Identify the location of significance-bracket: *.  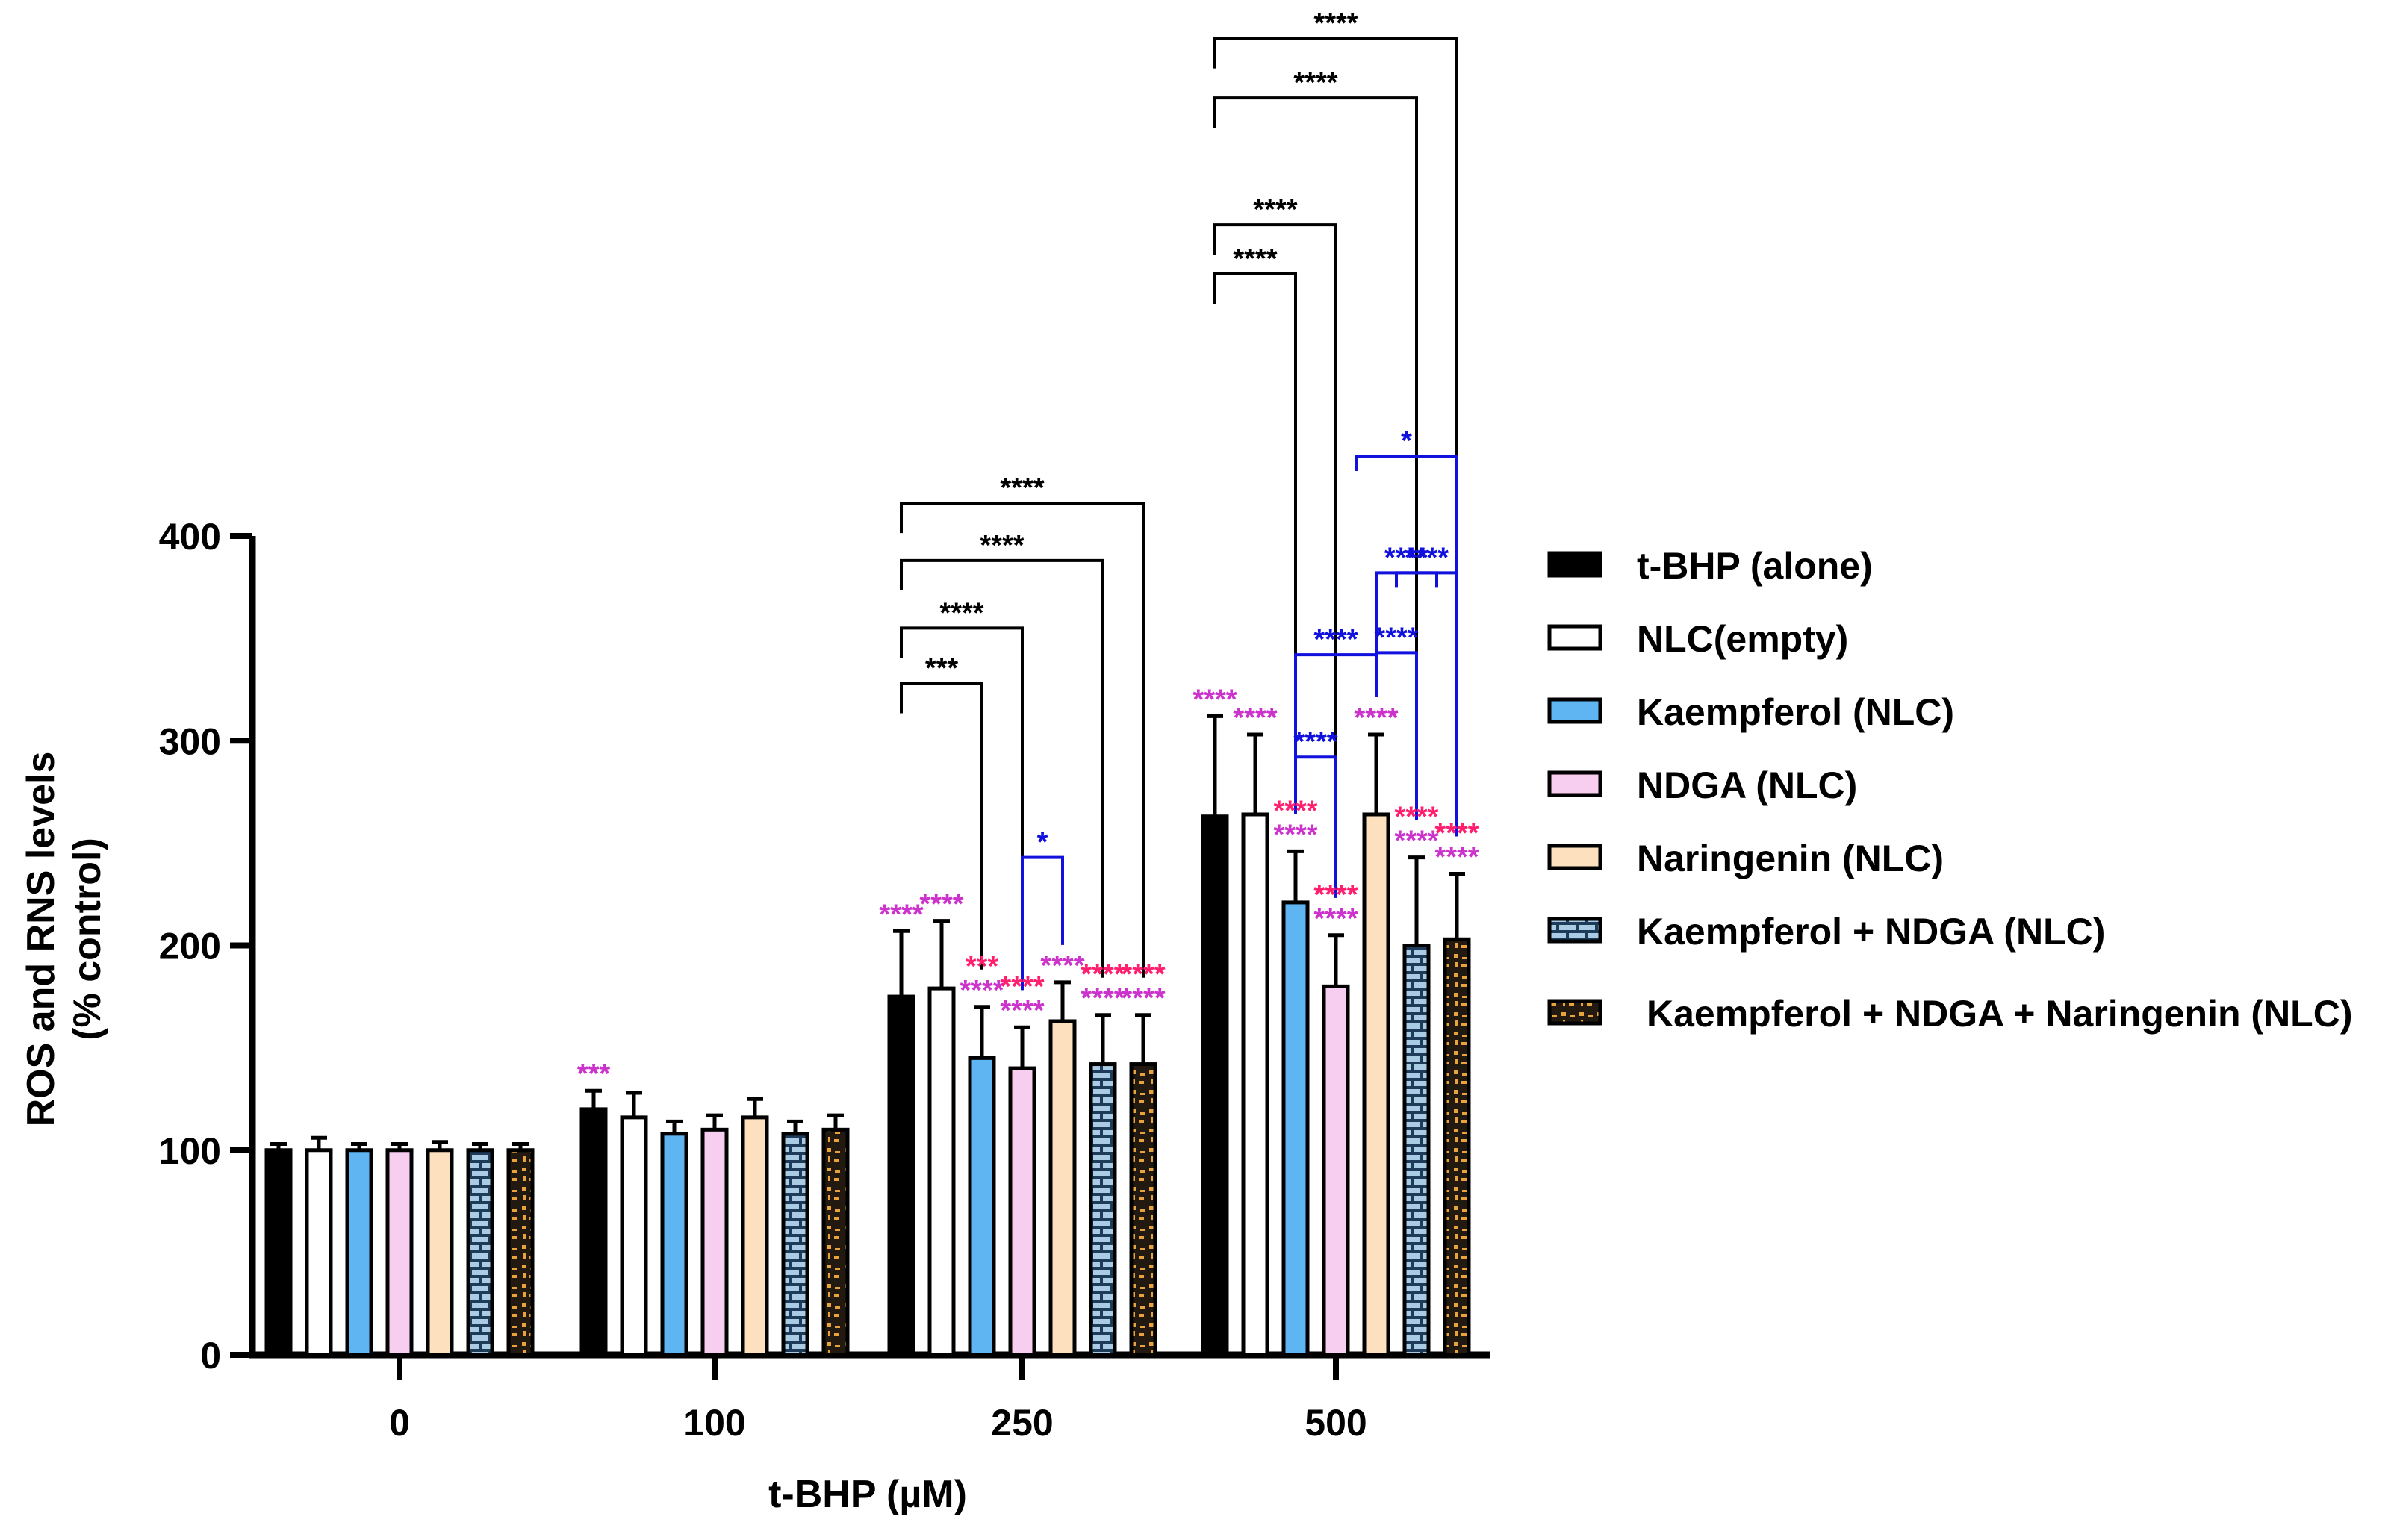
(1406, 631).